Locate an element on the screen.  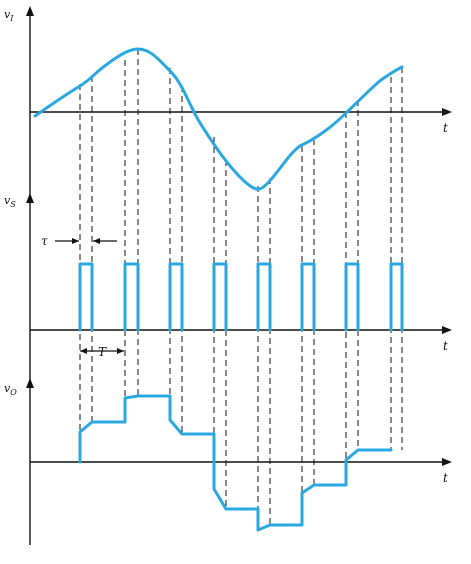
input-y-arrow is located at coordinates (30, 11).